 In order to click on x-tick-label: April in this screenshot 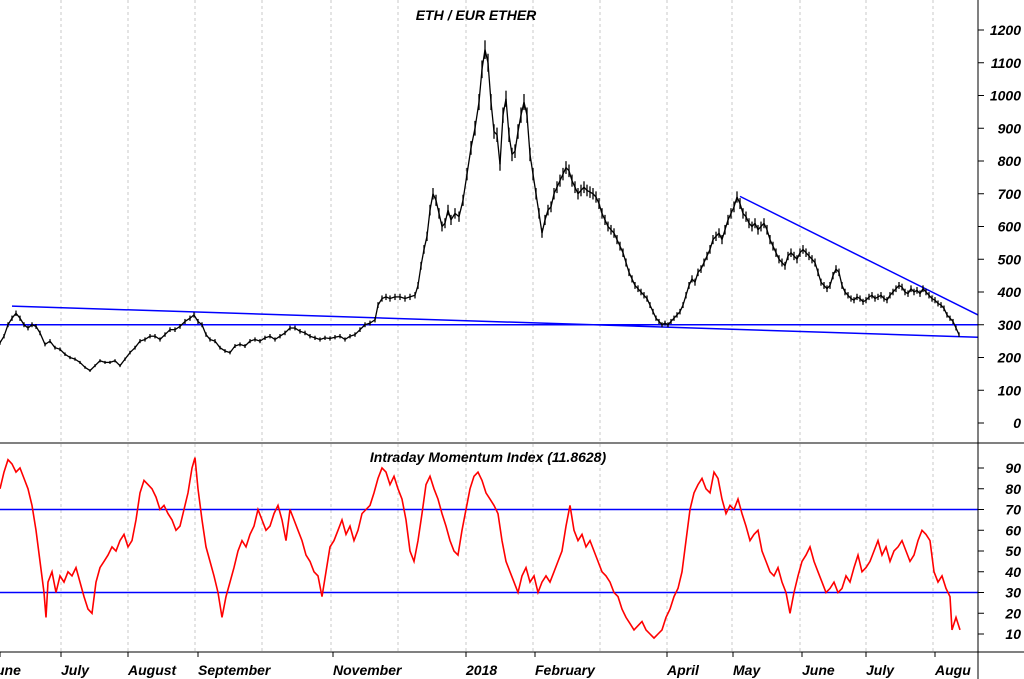, I will do `click(683, 670)`.